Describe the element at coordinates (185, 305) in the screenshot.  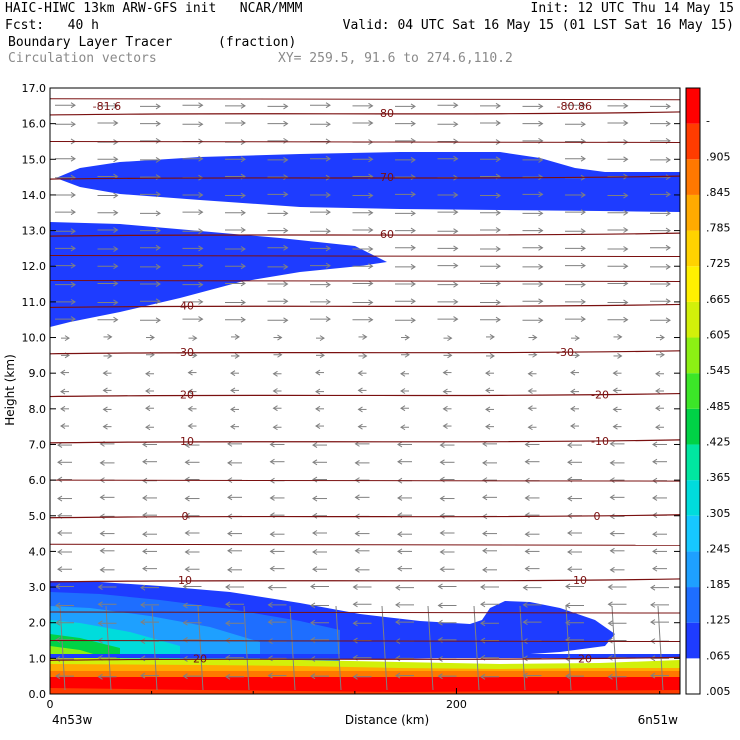
I see `contour-label: -40` at that location.